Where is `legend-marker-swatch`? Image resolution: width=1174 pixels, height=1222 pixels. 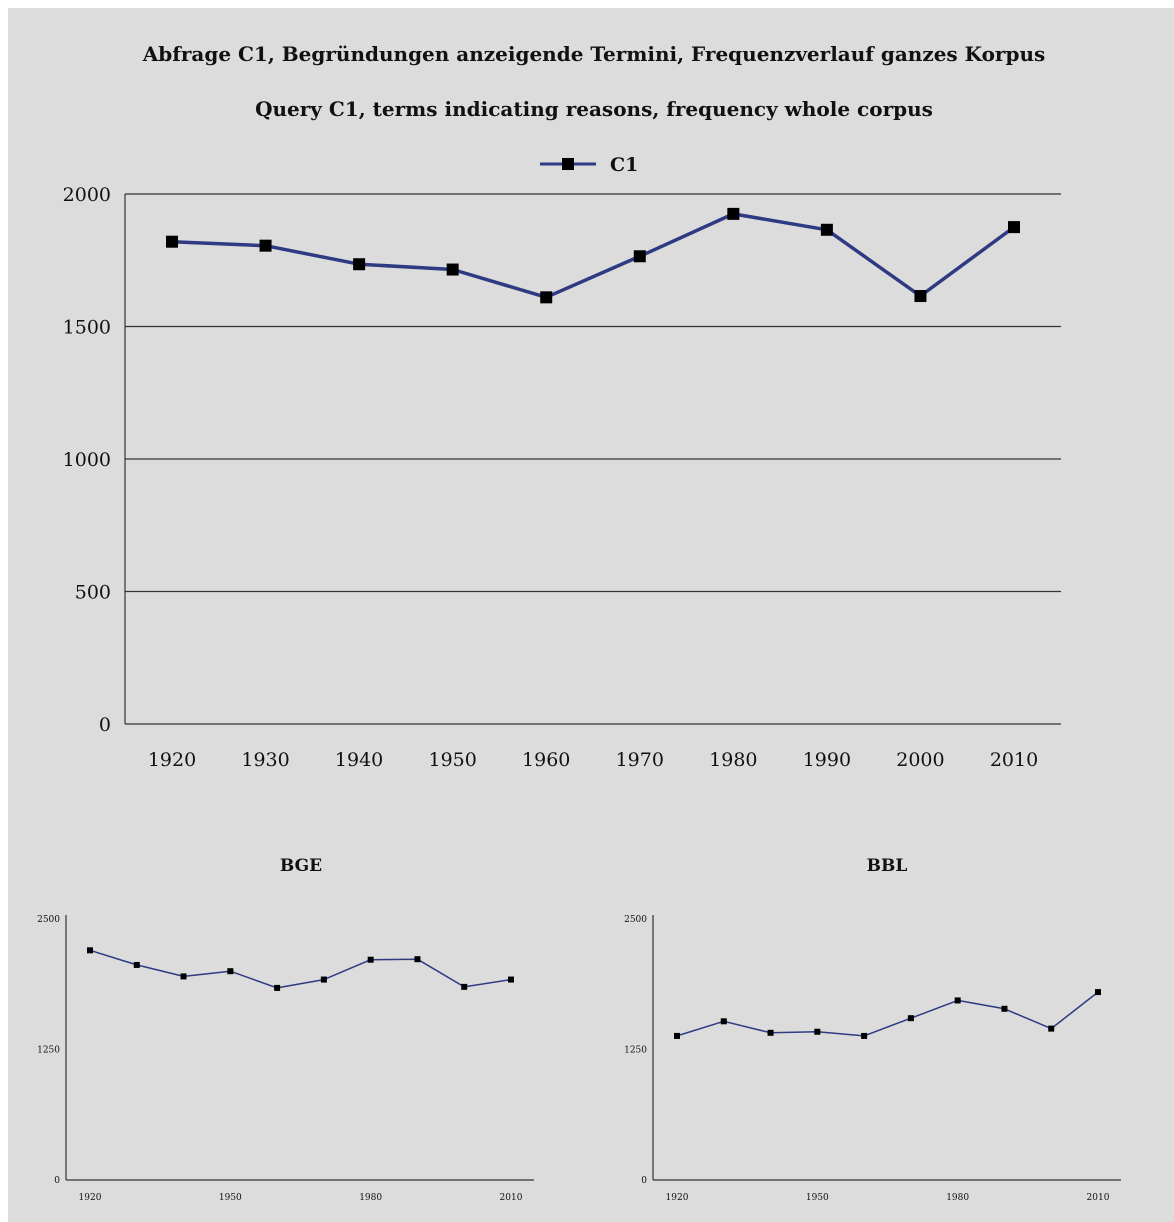 legend-marker-swatch is located at coordinates (568, 164).